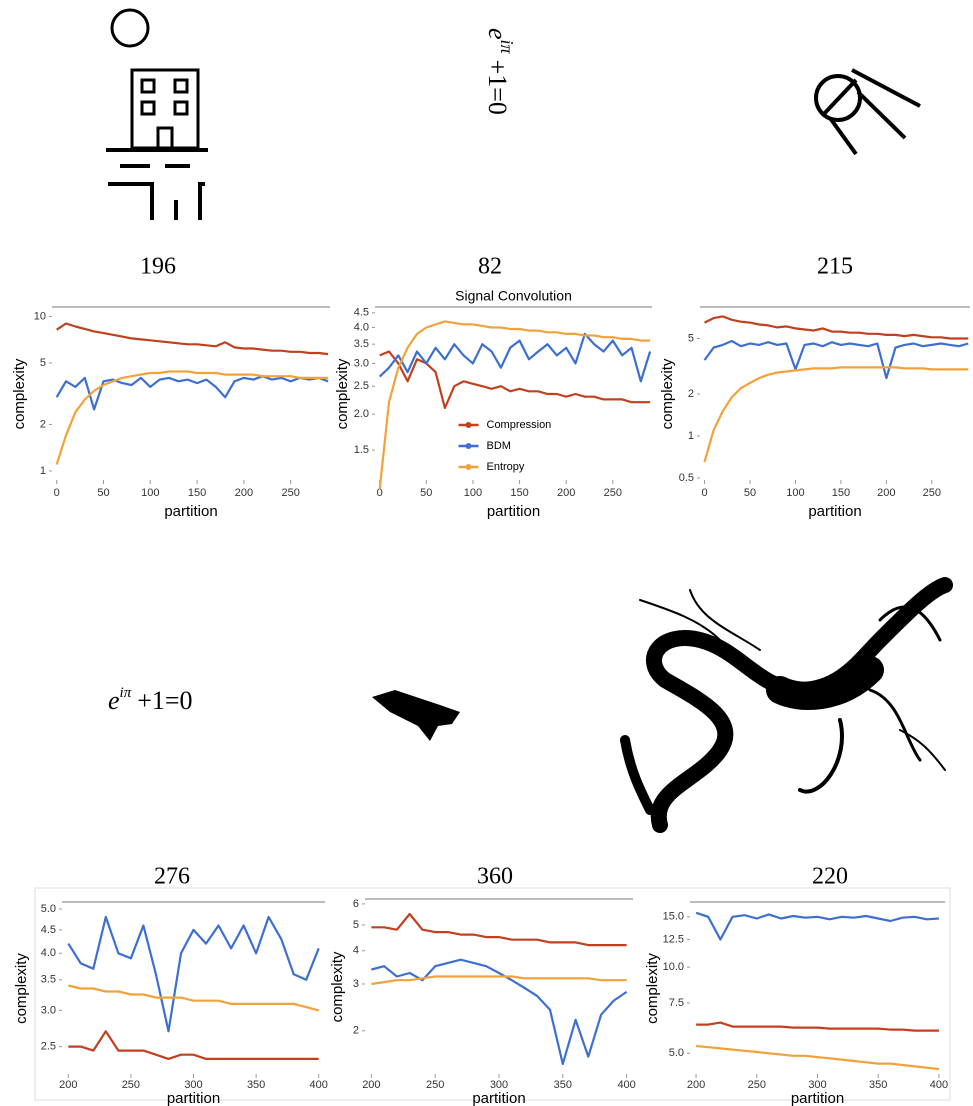  I want to click on panel-label: 196, so click(158, 267).